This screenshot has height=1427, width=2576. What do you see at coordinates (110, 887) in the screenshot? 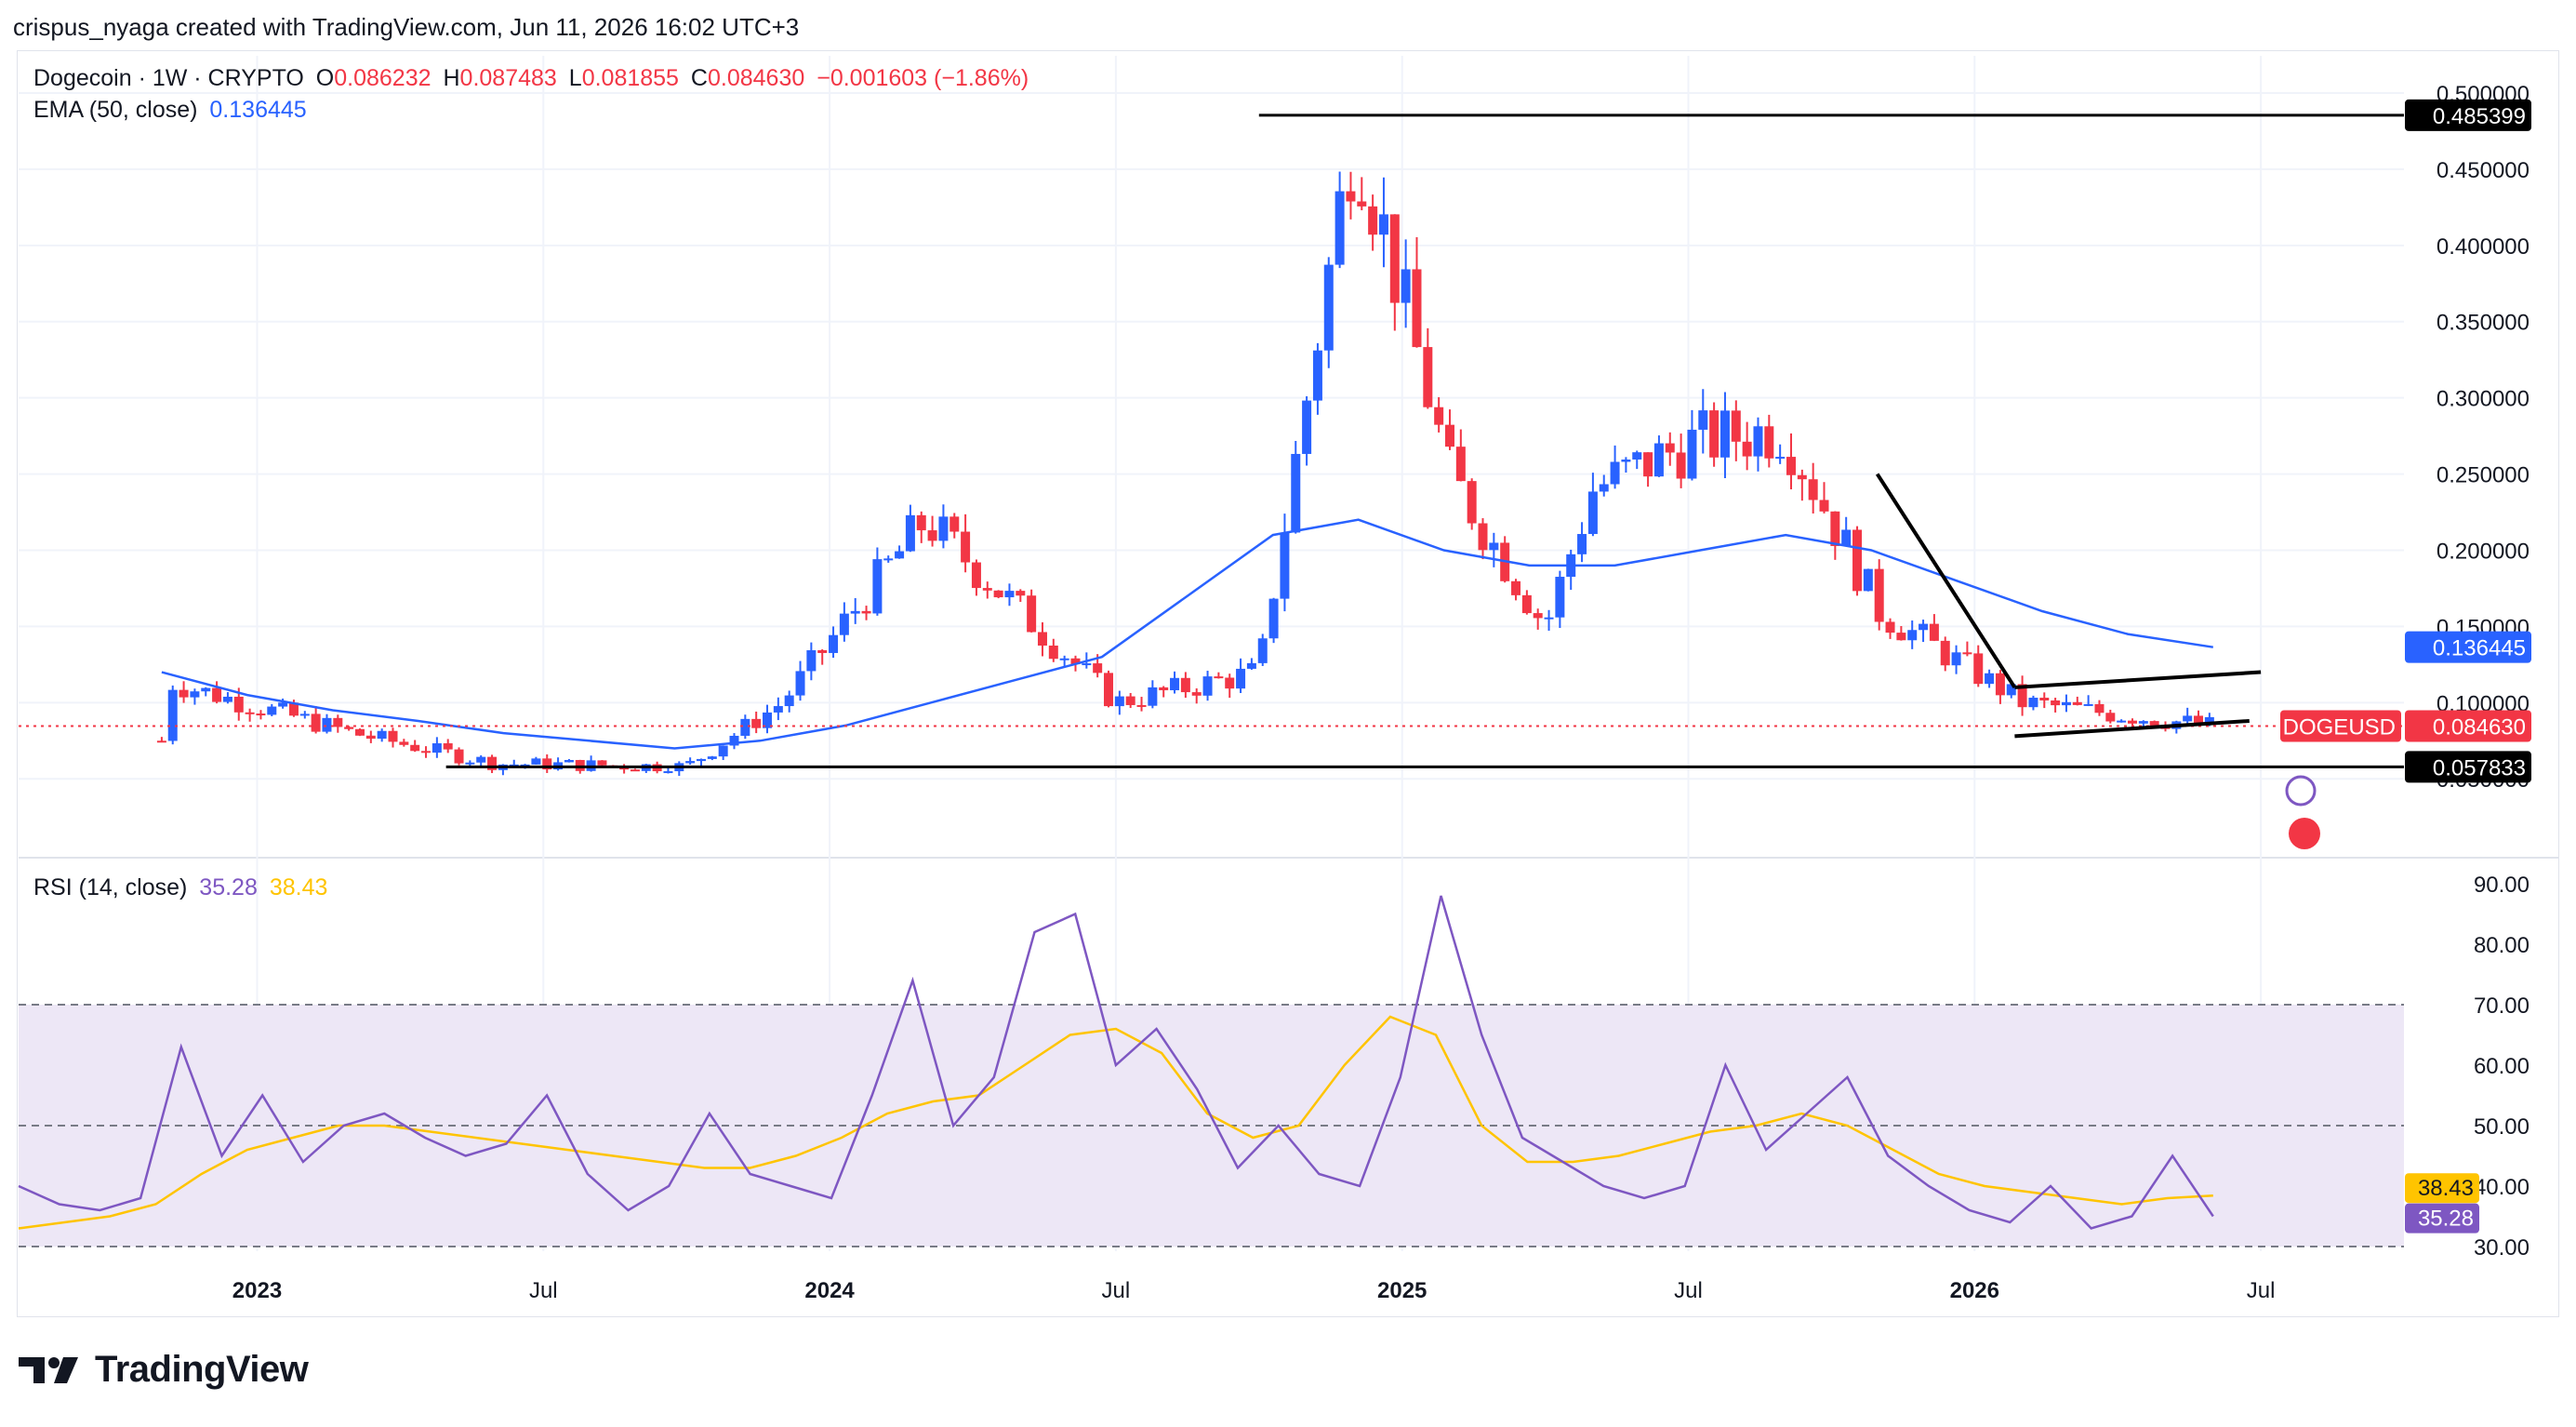
I see `rsi-label: RSI (14, close)` at bounding box center [110, 887].